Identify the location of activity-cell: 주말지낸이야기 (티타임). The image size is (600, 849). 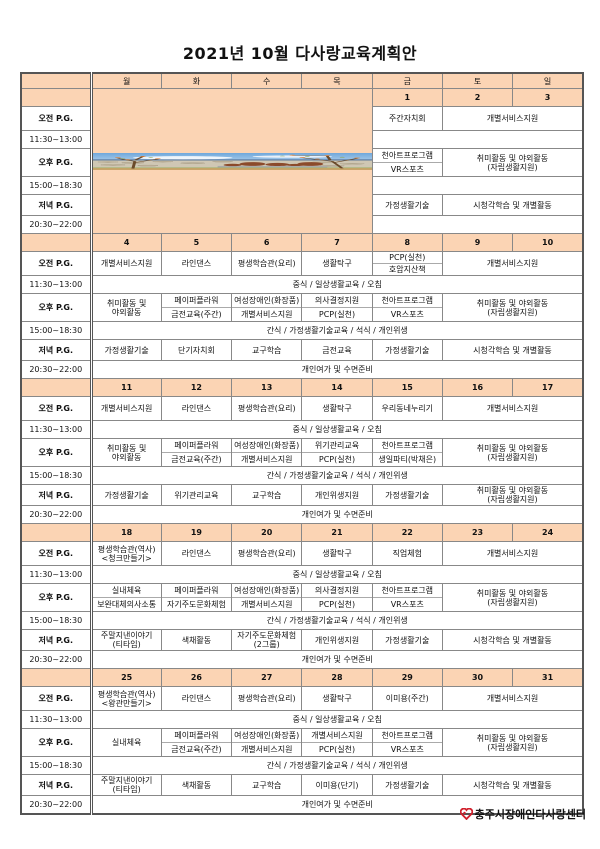
(126, 640).